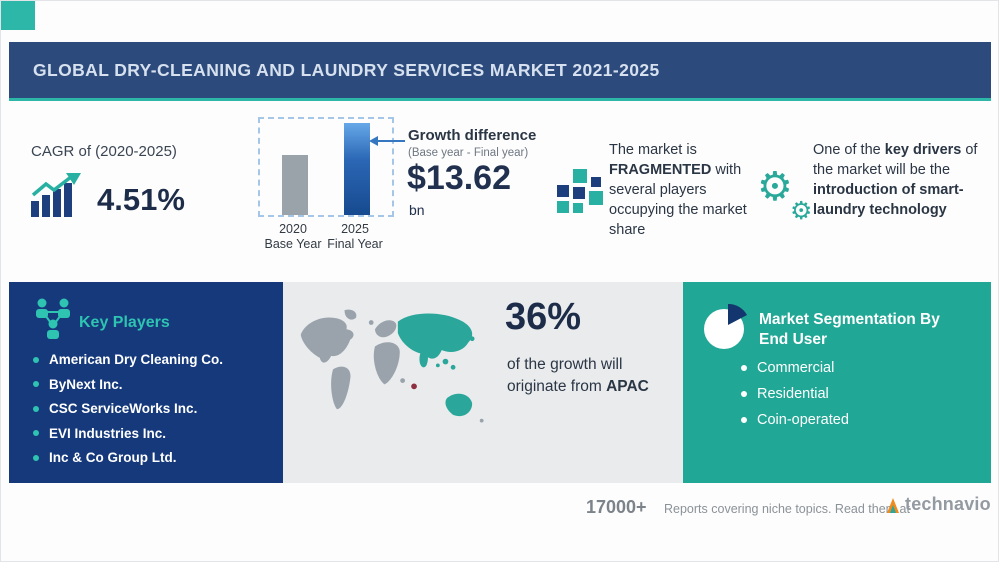 The width and height of the screenshot is (999, 562). Describe the element at coordinates (472, 135) in the screenshot. I see `growth-difference-title: Growth difference` at that location.